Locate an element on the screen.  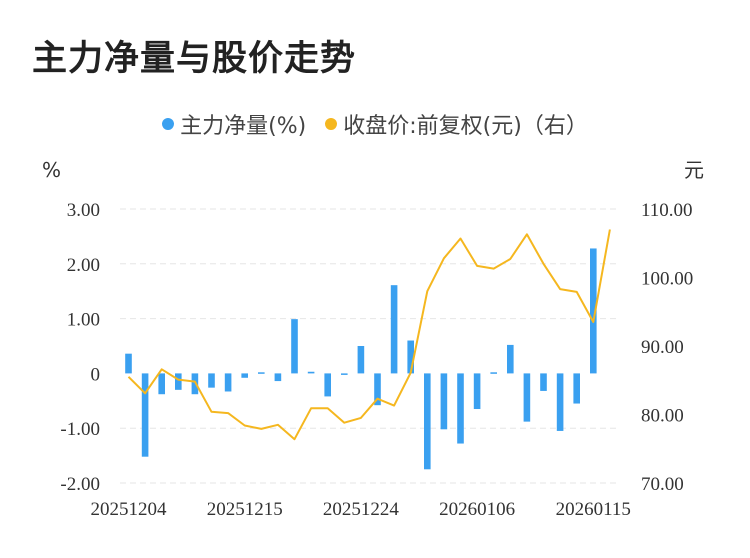
x-tick-label: 20251224 is located at coordinates (361, 509).